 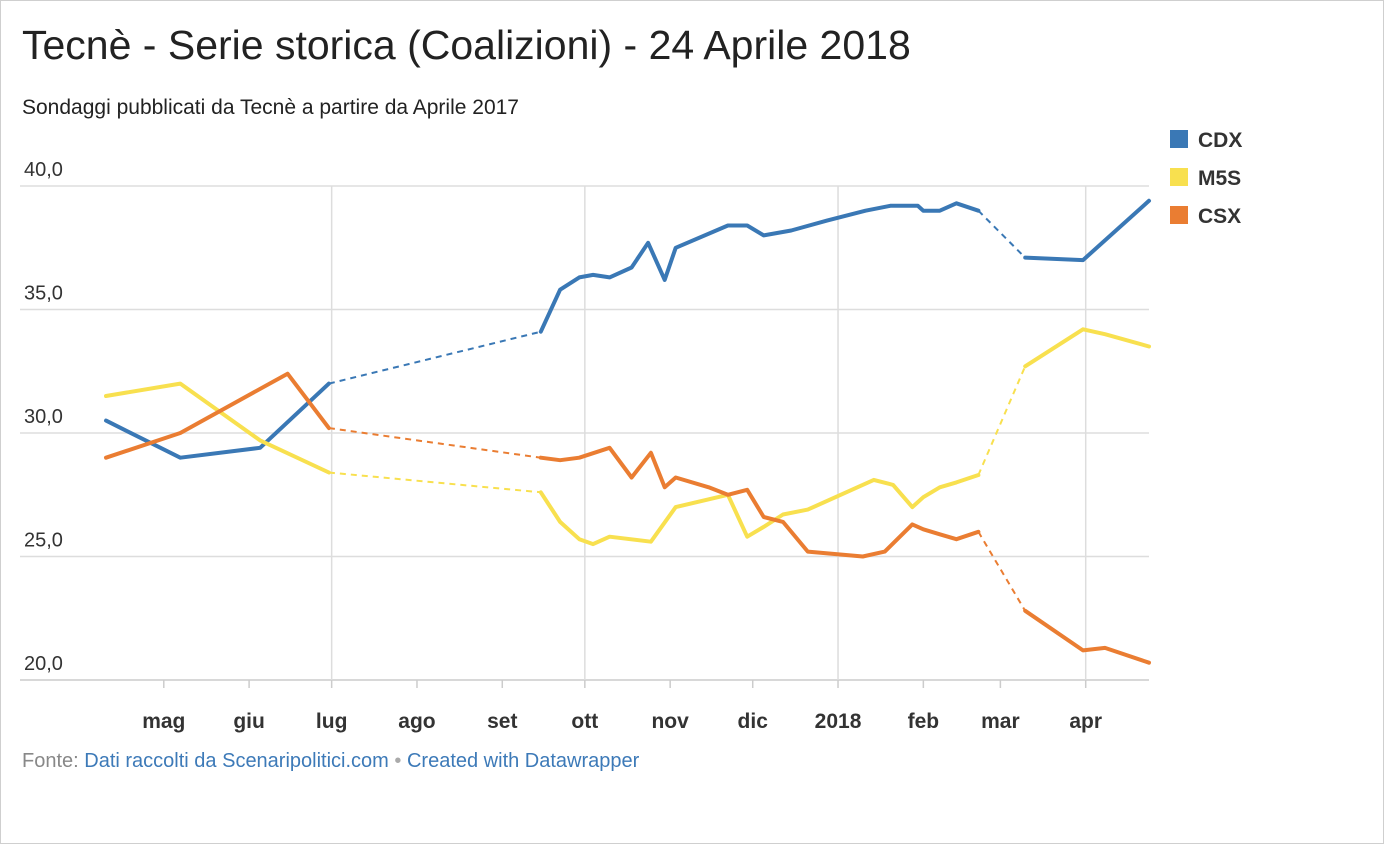 I want to click on y-tick-label: 35,0, so click(x=43, y=294).